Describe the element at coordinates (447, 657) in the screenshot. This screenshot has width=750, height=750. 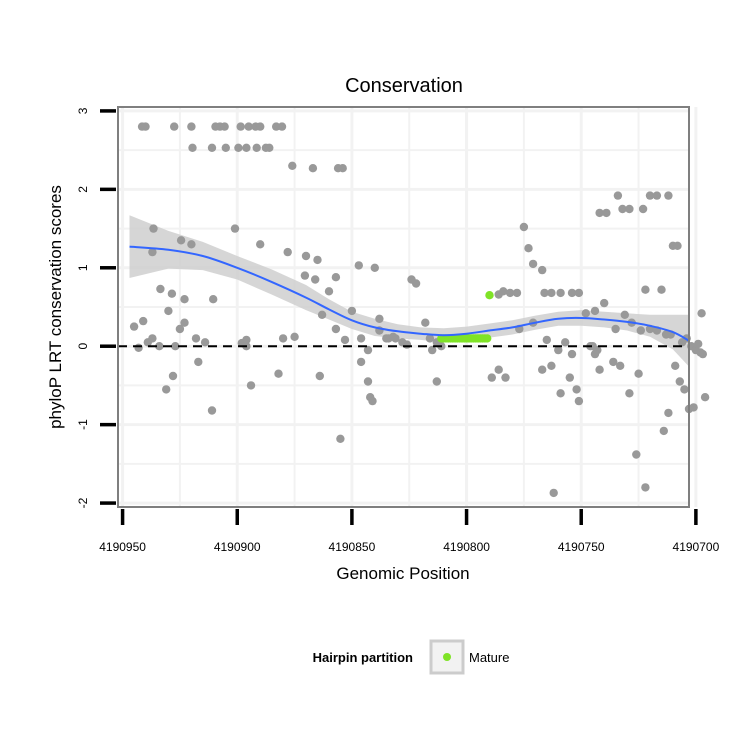
I see `legend-key-mature-icon` at that location.